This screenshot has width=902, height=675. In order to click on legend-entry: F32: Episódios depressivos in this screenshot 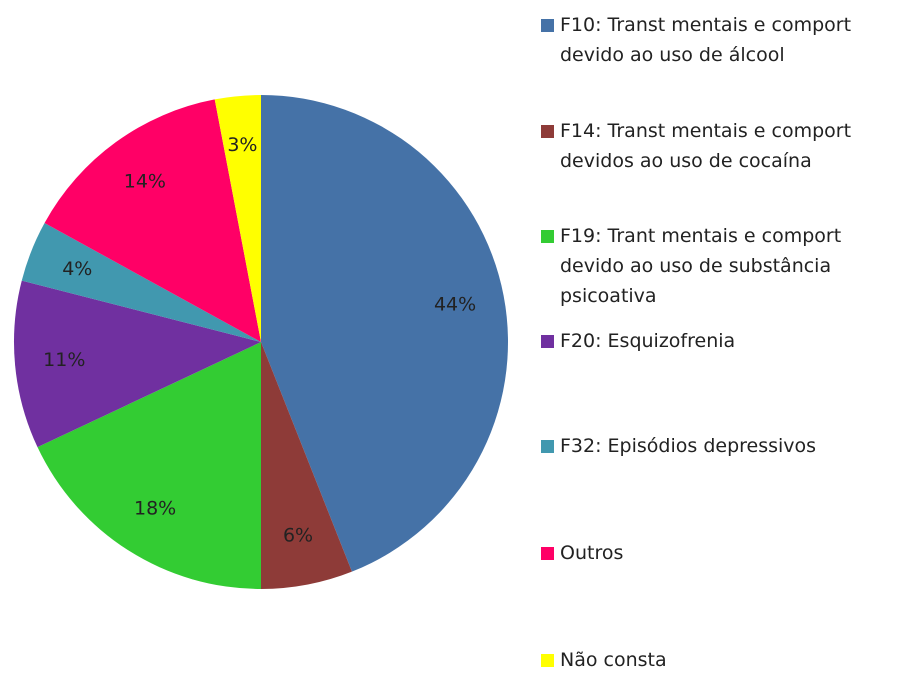, I will do `click(715, 446)`.